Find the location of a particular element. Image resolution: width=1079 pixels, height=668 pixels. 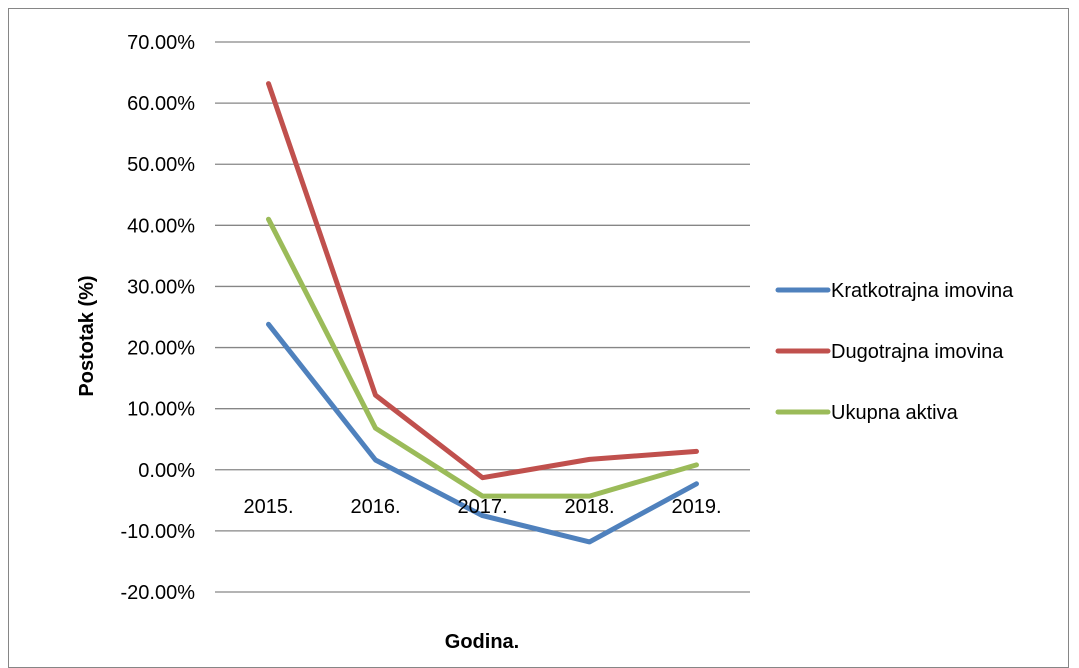

x-axis-tick-labels: 2015. 2016. 2017. 2018. 2019. is located at coordinates (482, 507).